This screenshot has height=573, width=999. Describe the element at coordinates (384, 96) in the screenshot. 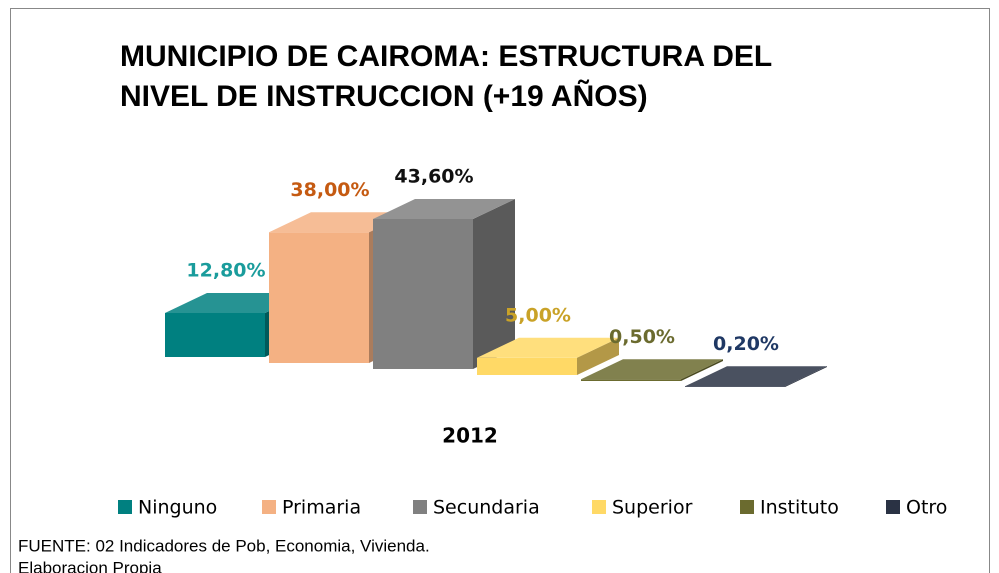

I see `chart-title: NIVEL DE INSTRUCCION (+19 AÑOS)` at that location.